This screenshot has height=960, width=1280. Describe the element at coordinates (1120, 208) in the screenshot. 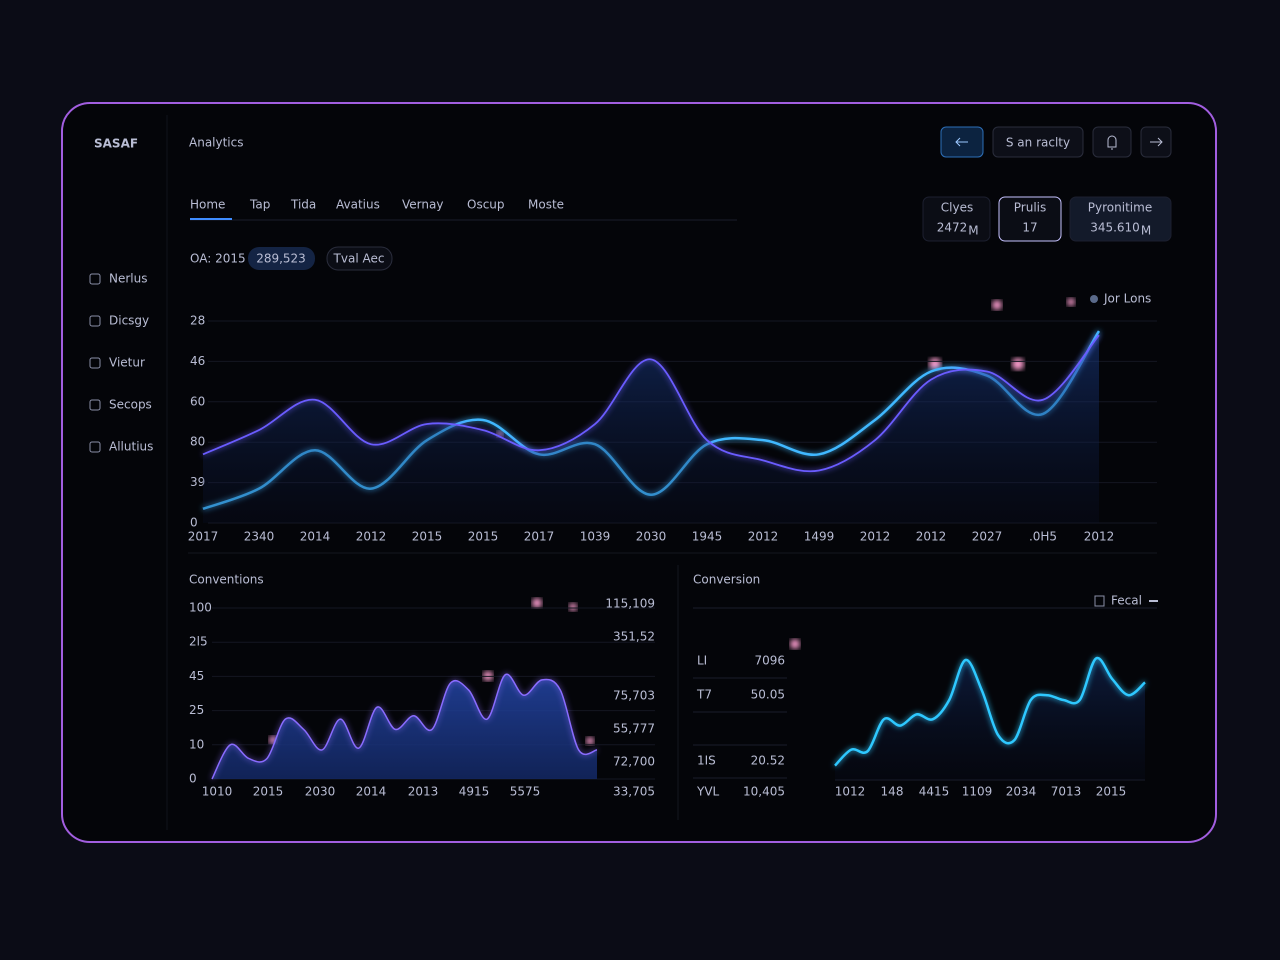

I see `stat-label: Pyronitime` at that location.